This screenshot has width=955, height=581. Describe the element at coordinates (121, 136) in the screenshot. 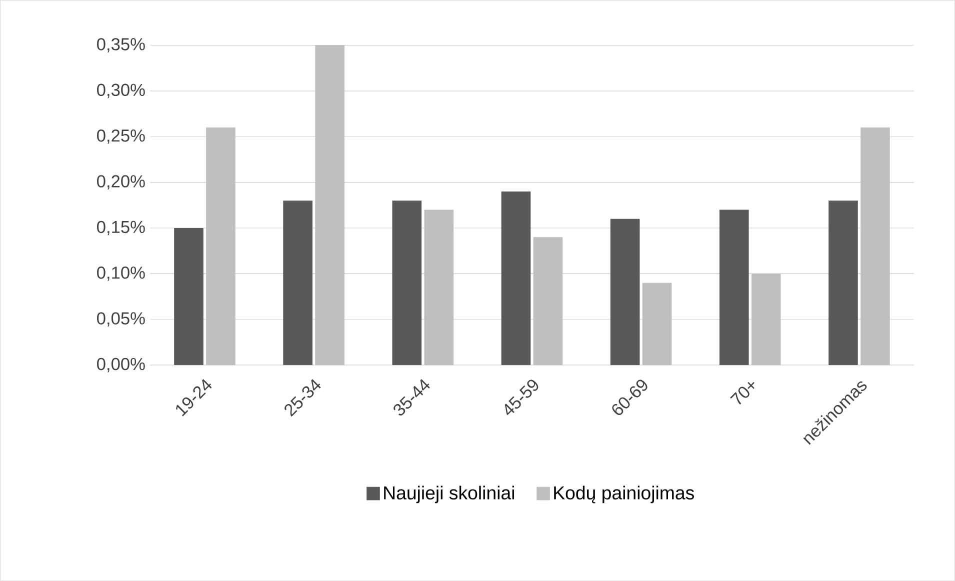

I see `y-tick-label: 0,25%` at that location.